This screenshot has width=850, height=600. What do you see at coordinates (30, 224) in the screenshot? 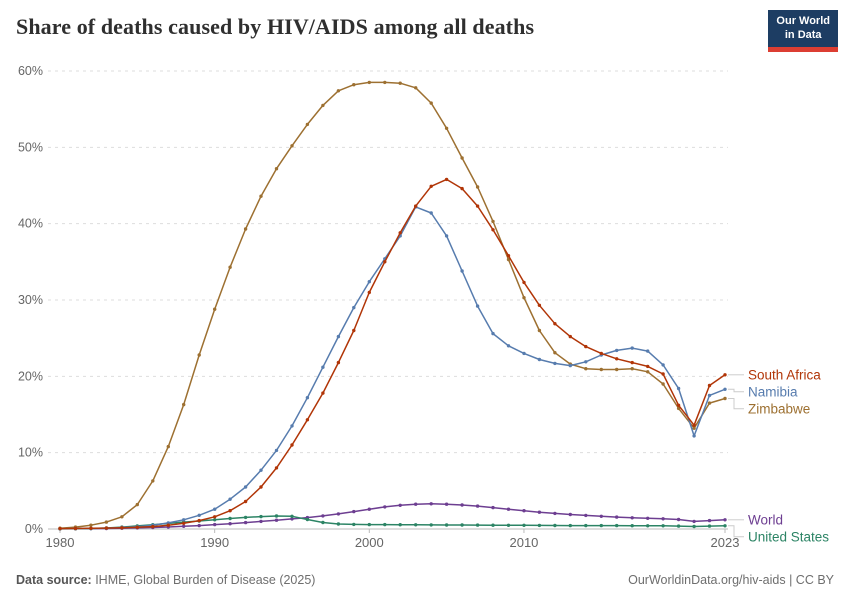
I see `y-tick-label: 40%` at bounding box center [30, 224].